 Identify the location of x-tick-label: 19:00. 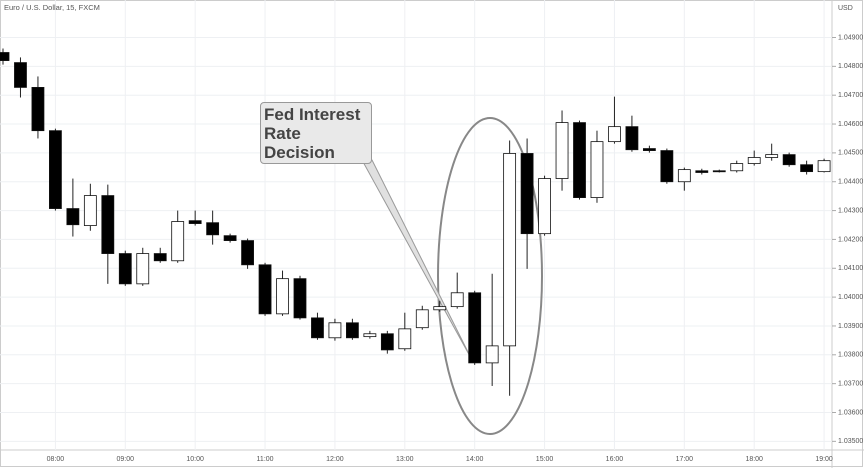
(824, 459).